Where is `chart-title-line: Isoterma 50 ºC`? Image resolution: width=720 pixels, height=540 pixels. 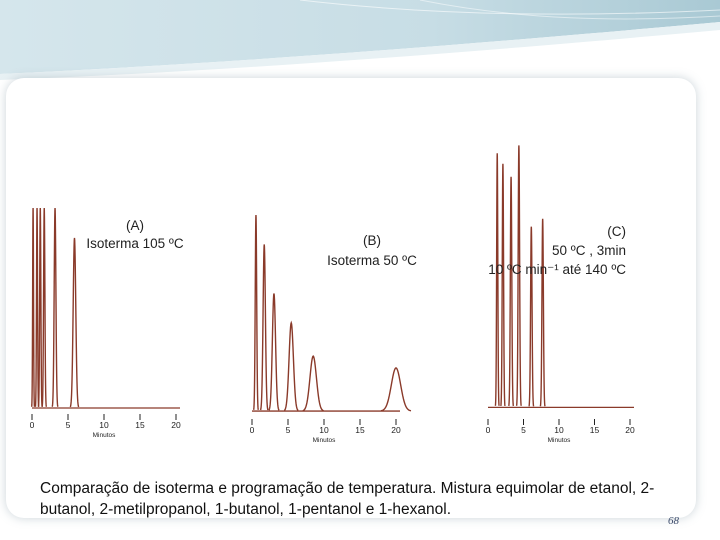 chart-title-line: Isoterma 50 ºC is located at coordinates (372, 260).